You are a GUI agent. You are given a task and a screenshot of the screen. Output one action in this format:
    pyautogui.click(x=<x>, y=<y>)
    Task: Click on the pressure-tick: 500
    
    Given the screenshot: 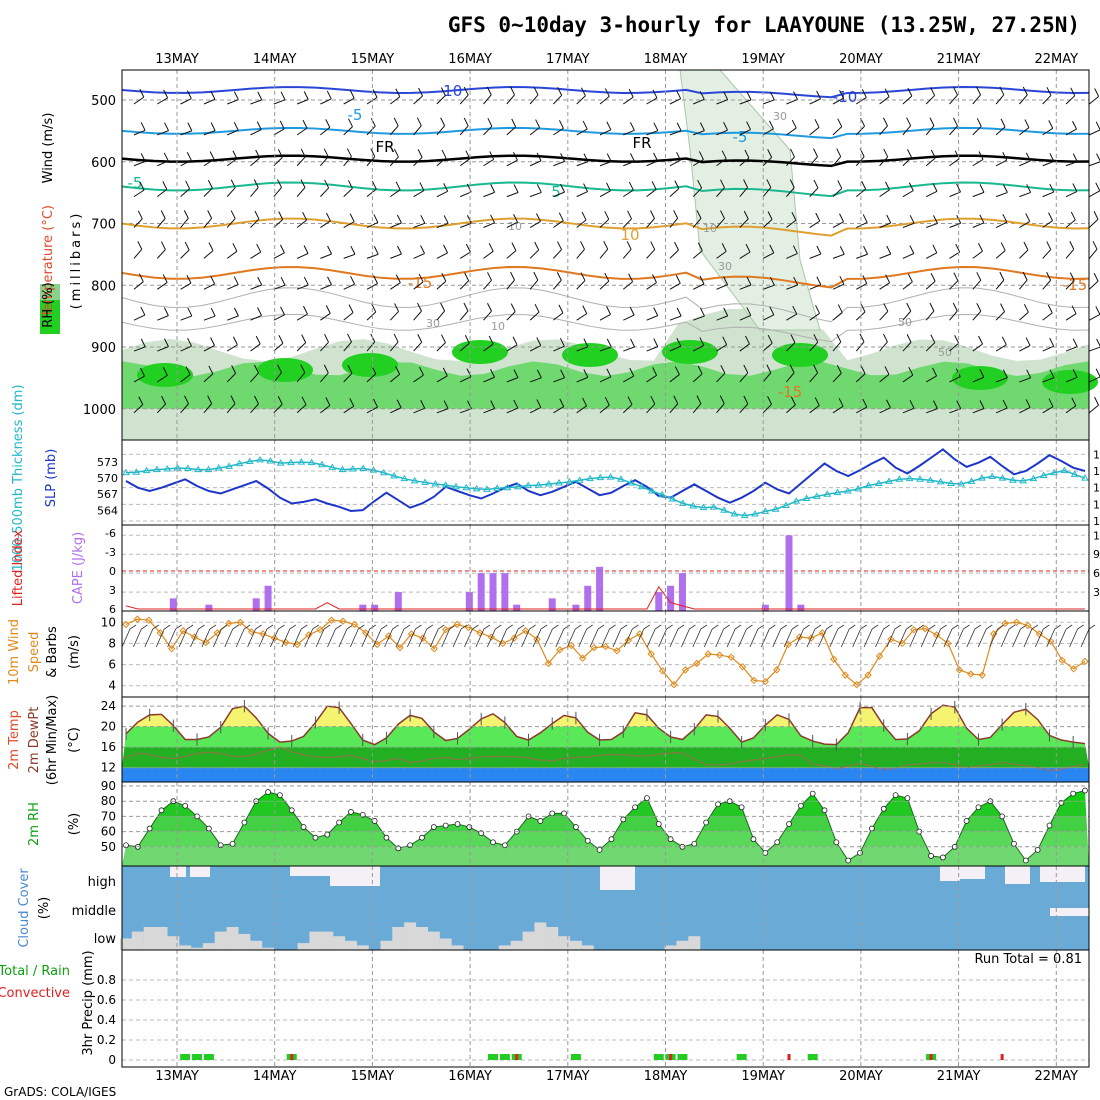 What is the action you would take?
    pyautogui.click(x=103, y=101)
    